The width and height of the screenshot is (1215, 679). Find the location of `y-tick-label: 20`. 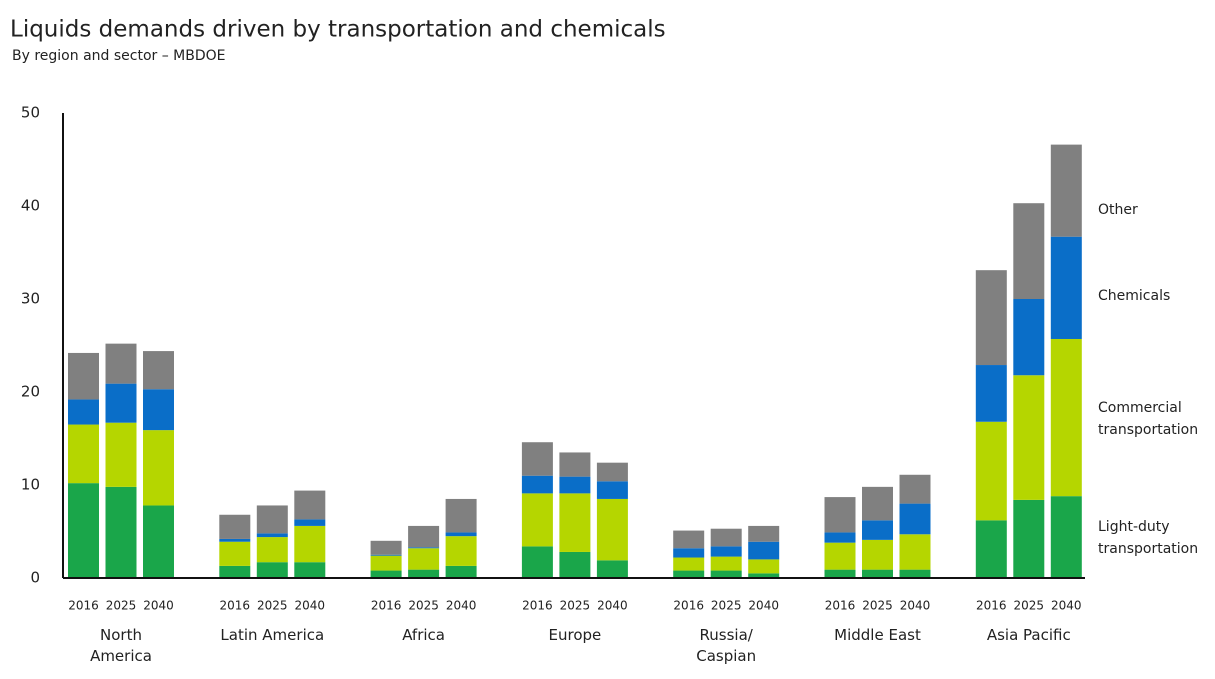

y-tick-label: 20 is located at coordinates (30, 392).